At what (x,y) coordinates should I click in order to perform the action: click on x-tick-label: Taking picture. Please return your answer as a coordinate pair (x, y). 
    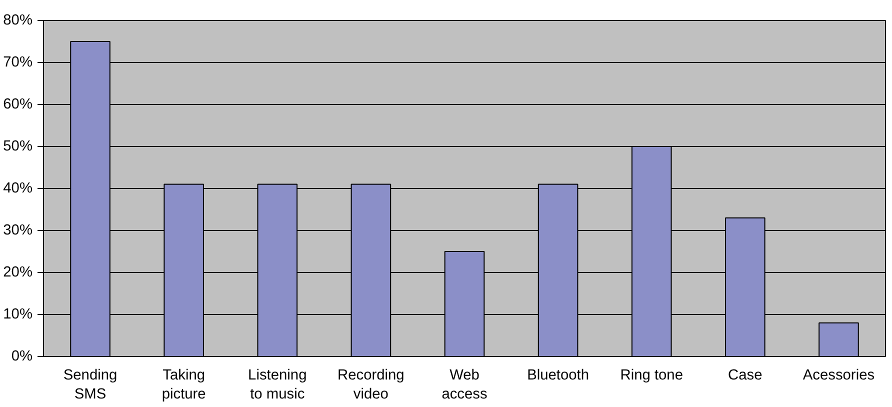
    Looking at the image, I should click on (184, 385).